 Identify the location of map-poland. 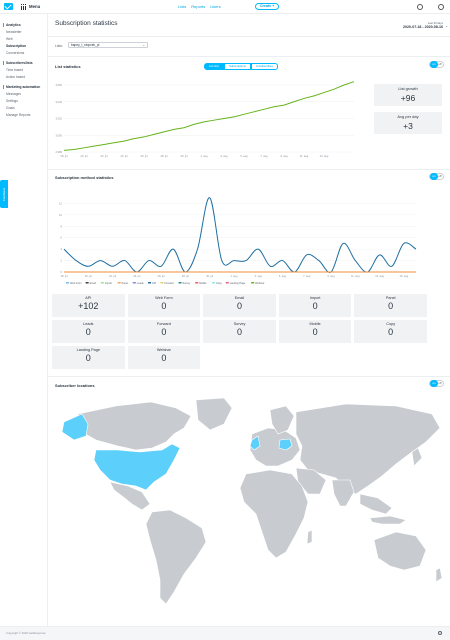
(285, 444).